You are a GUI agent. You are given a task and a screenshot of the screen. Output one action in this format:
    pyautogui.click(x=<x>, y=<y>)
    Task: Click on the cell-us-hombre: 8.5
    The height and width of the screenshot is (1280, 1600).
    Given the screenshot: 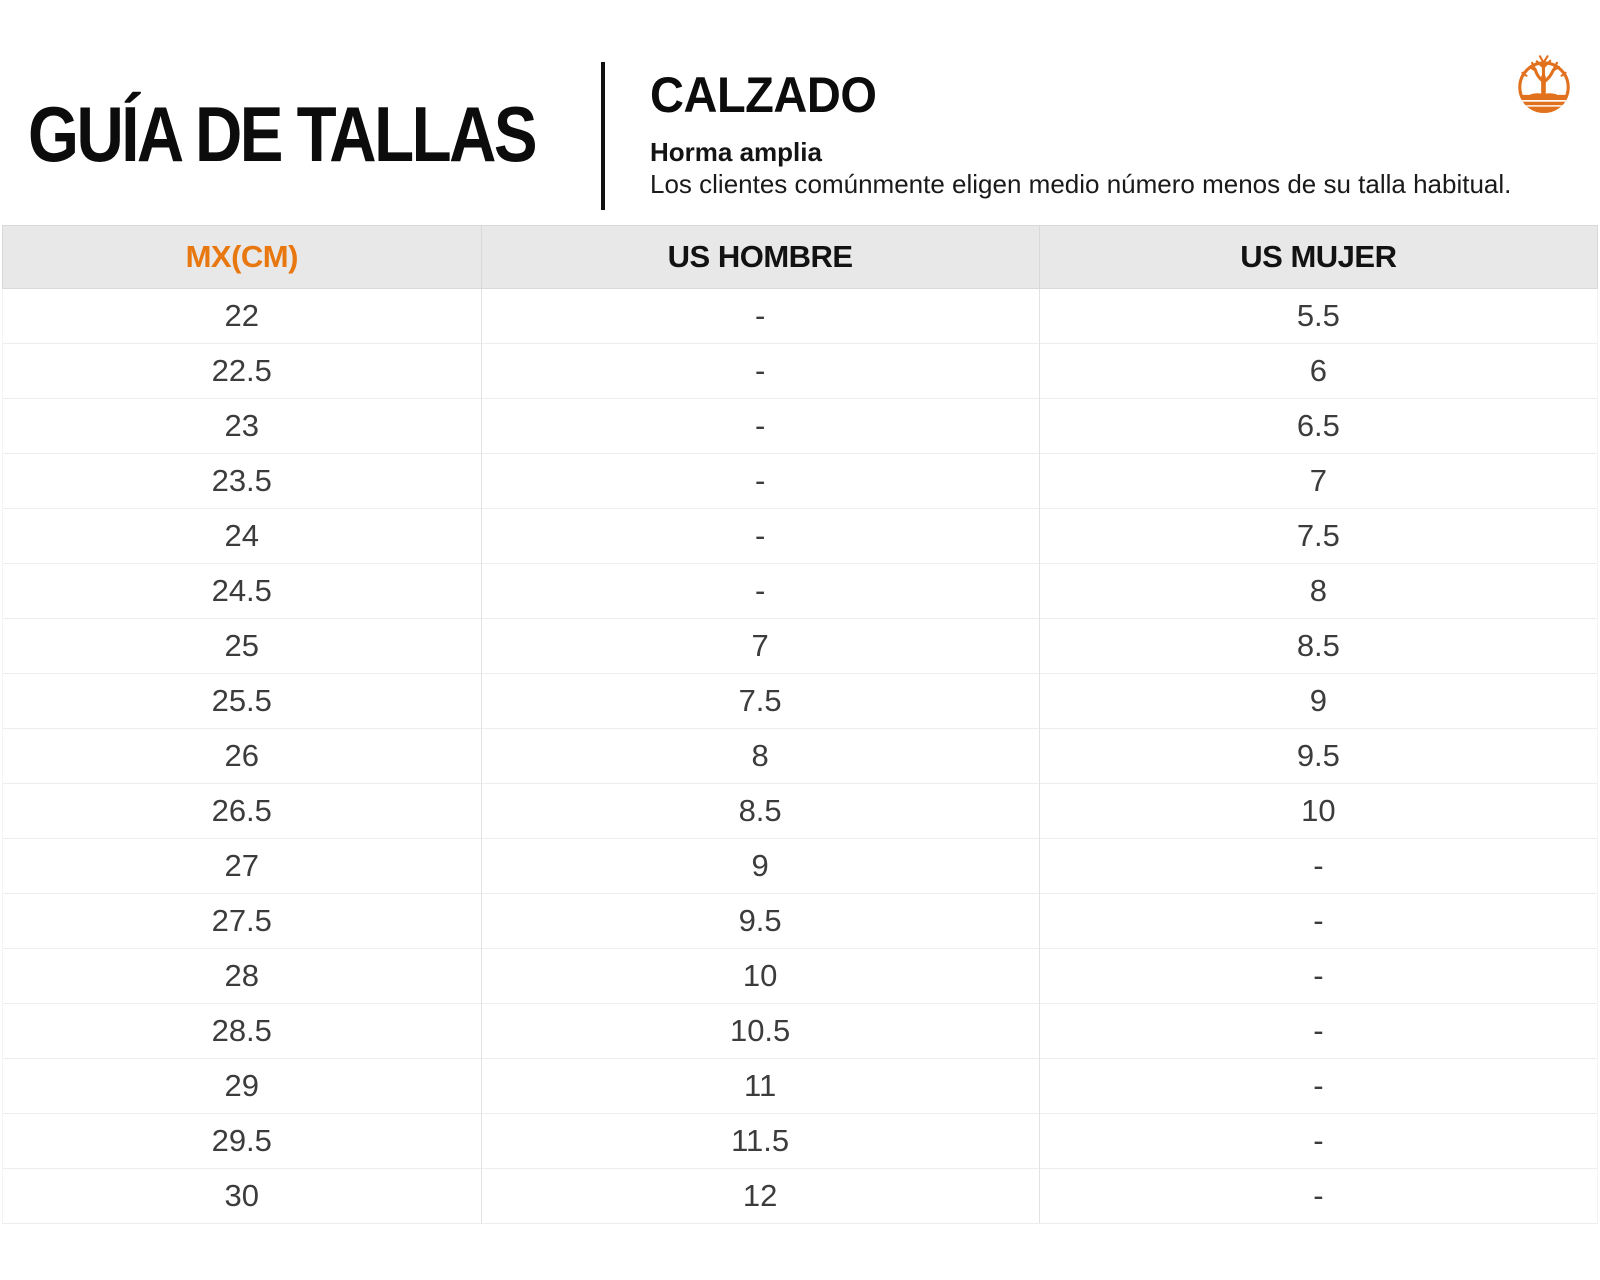 What is the action you would take?
    pyautogui.click(x=760, y=811)
    